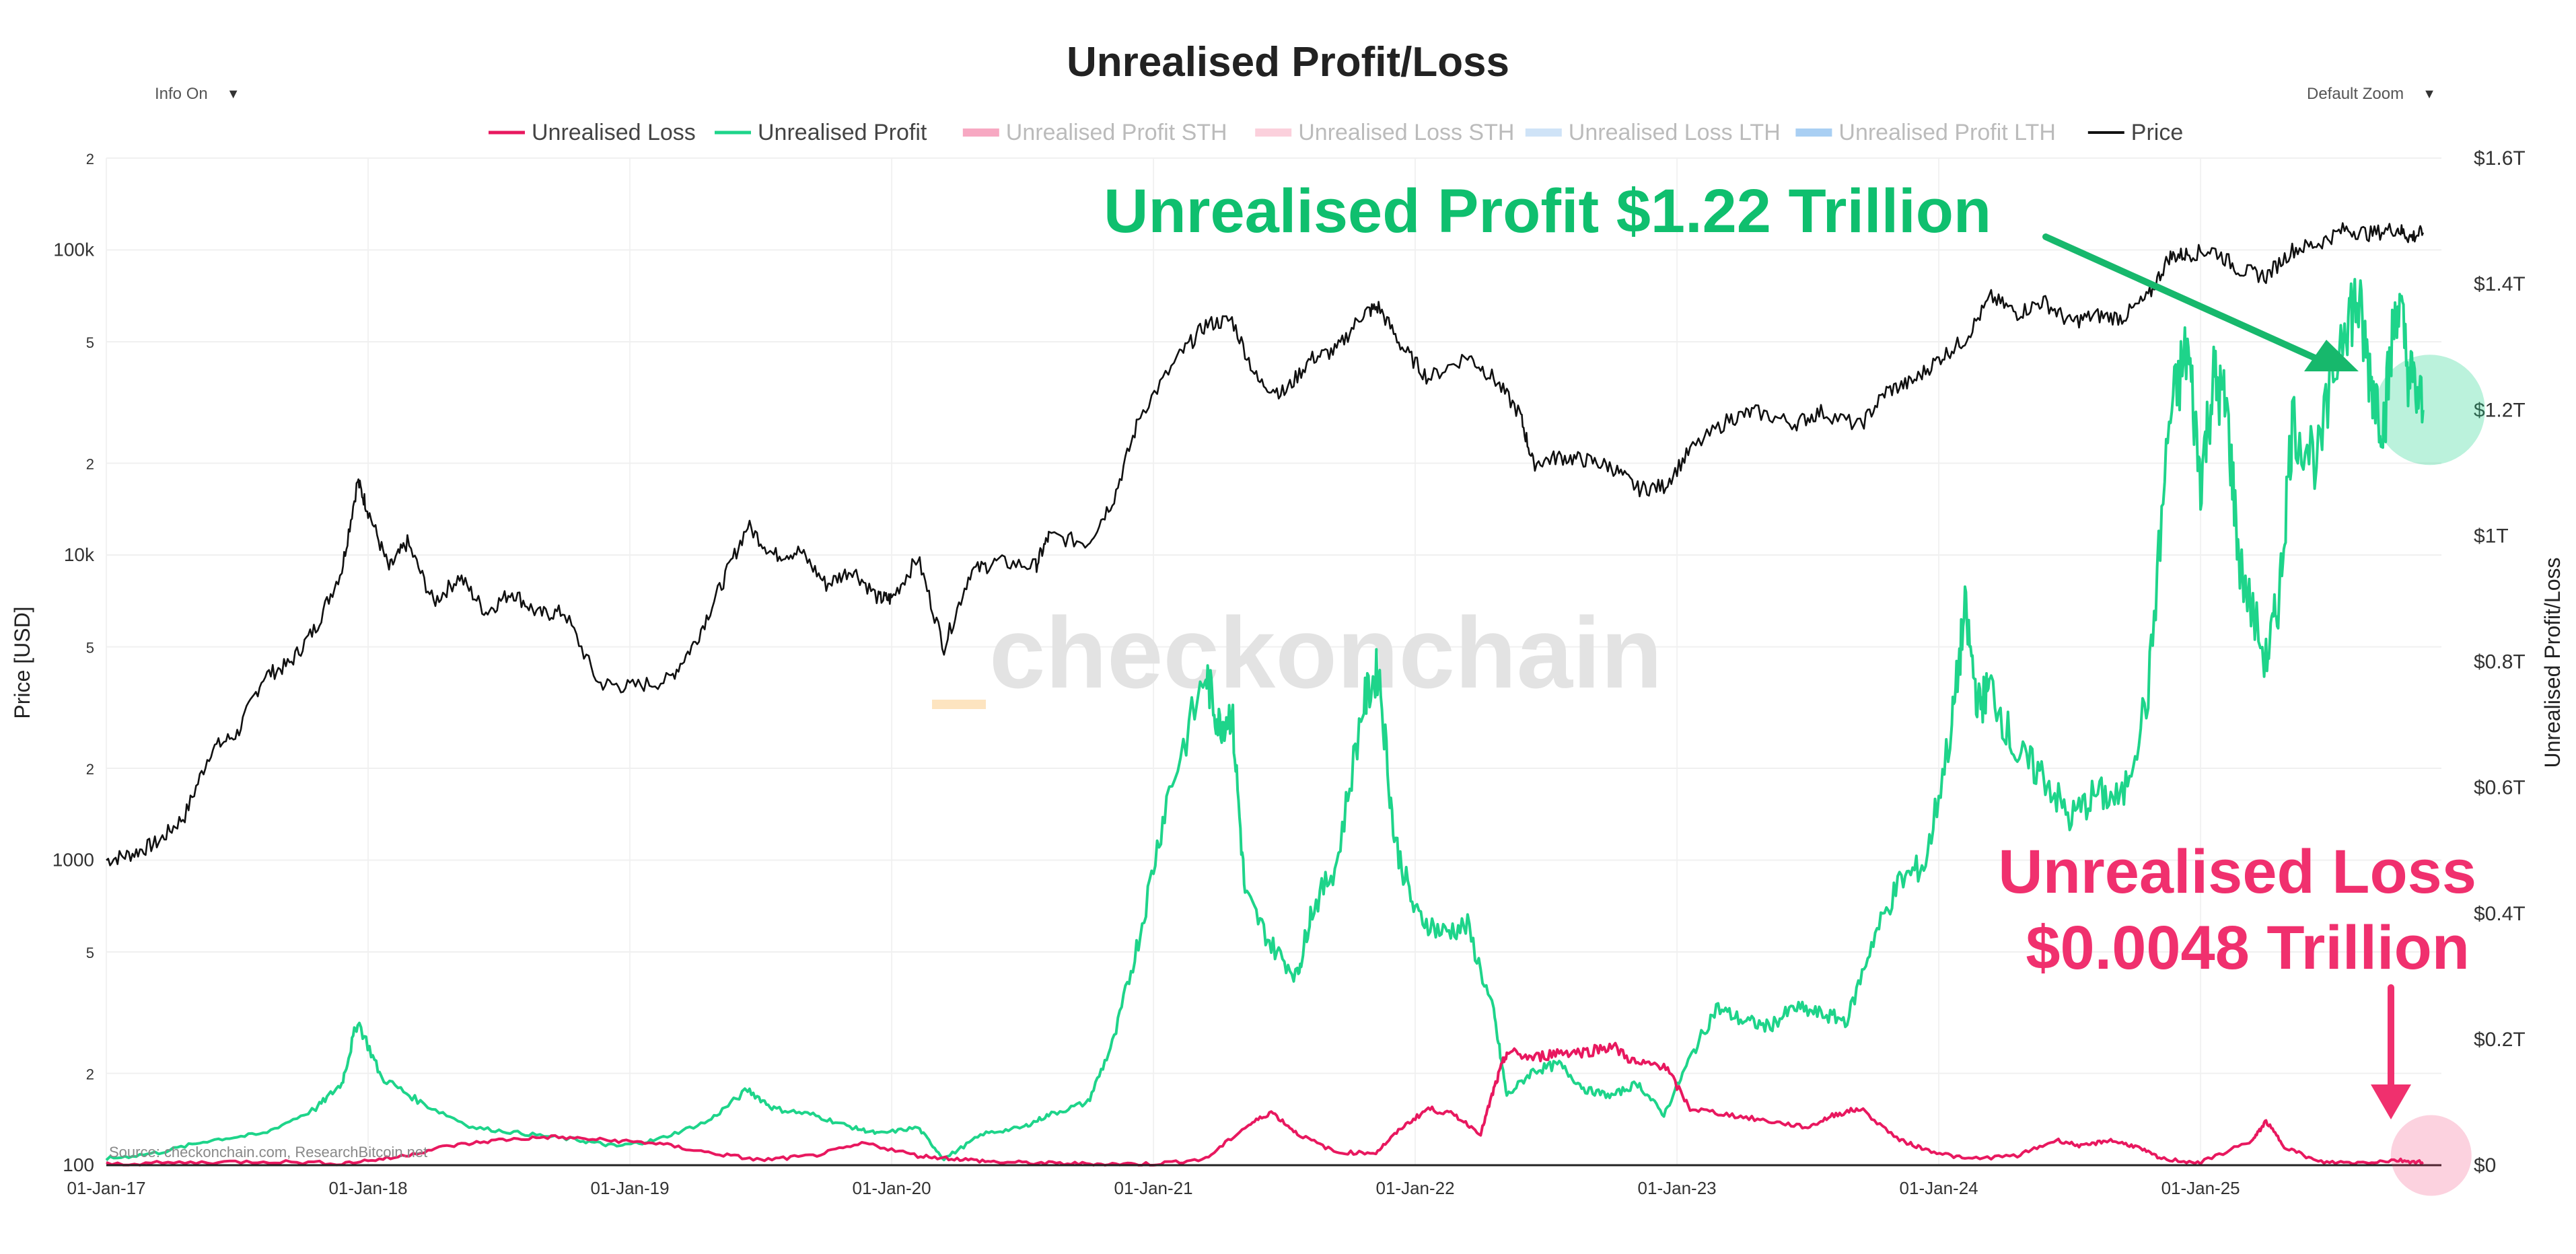 The height and width of the screenshot is (1254, 2576). Describe the element at coordinates (1547, 211) in the screenshot. I see `profit-annotation: Unrealised Profit $1.22 Trillion` at that location.